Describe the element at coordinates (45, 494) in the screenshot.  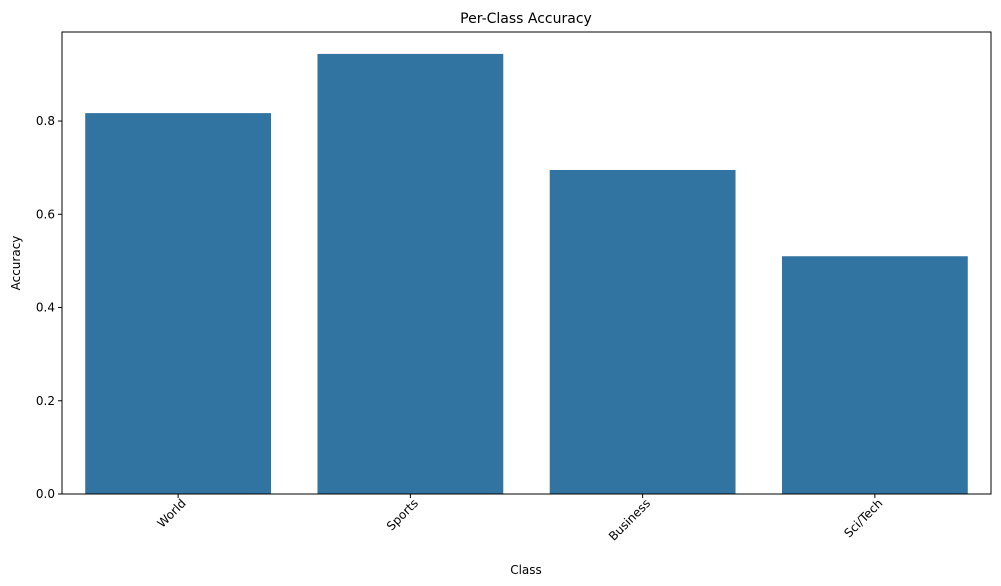
I see `y-tick-label: 0.0` at that location.